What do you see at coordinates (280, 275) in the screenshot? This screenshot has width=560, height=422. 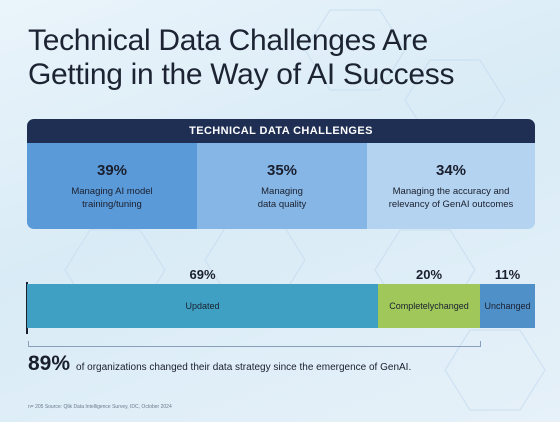 I see `bar-value-labels: 69% 20% 11%` at bounding box center [280, 275].